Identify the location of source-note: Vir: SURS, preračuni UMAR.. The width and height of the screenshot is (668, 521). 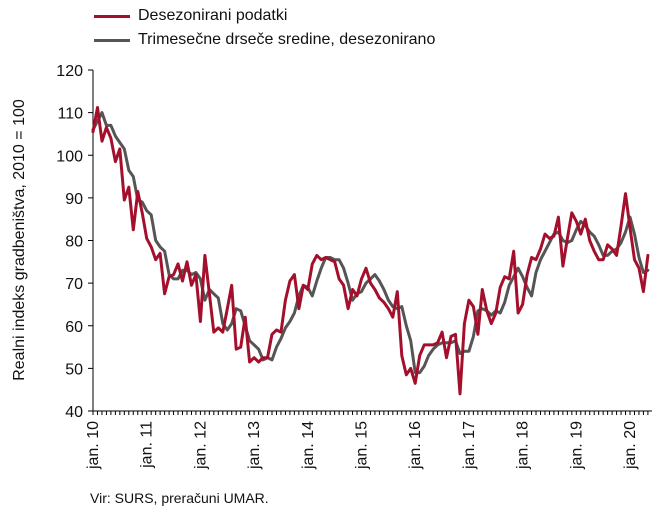
(179, 498).